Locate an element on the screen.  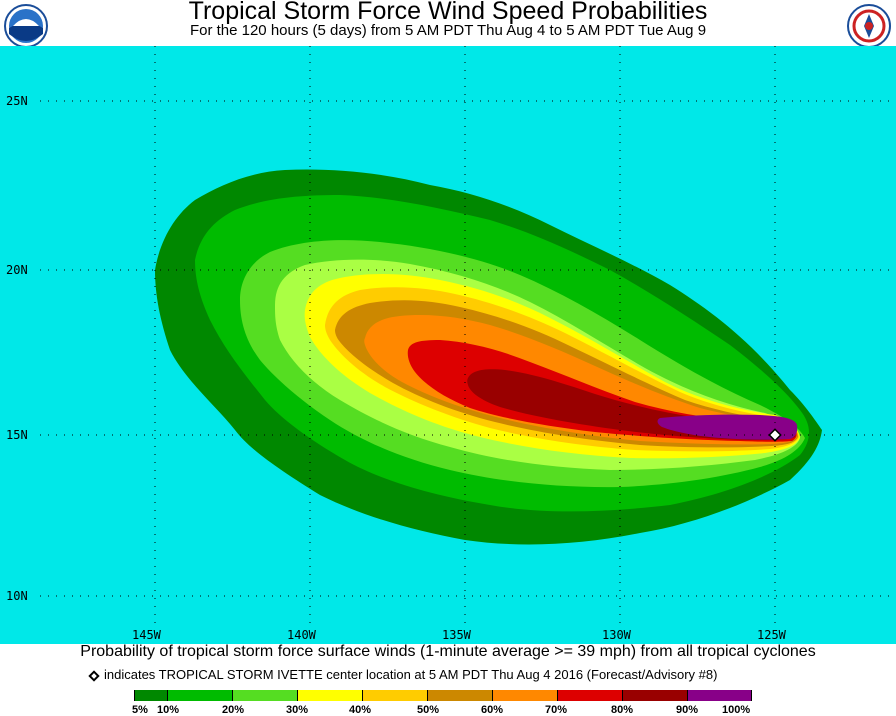
noaa-logo-icon is located at coordinates (26, 26).